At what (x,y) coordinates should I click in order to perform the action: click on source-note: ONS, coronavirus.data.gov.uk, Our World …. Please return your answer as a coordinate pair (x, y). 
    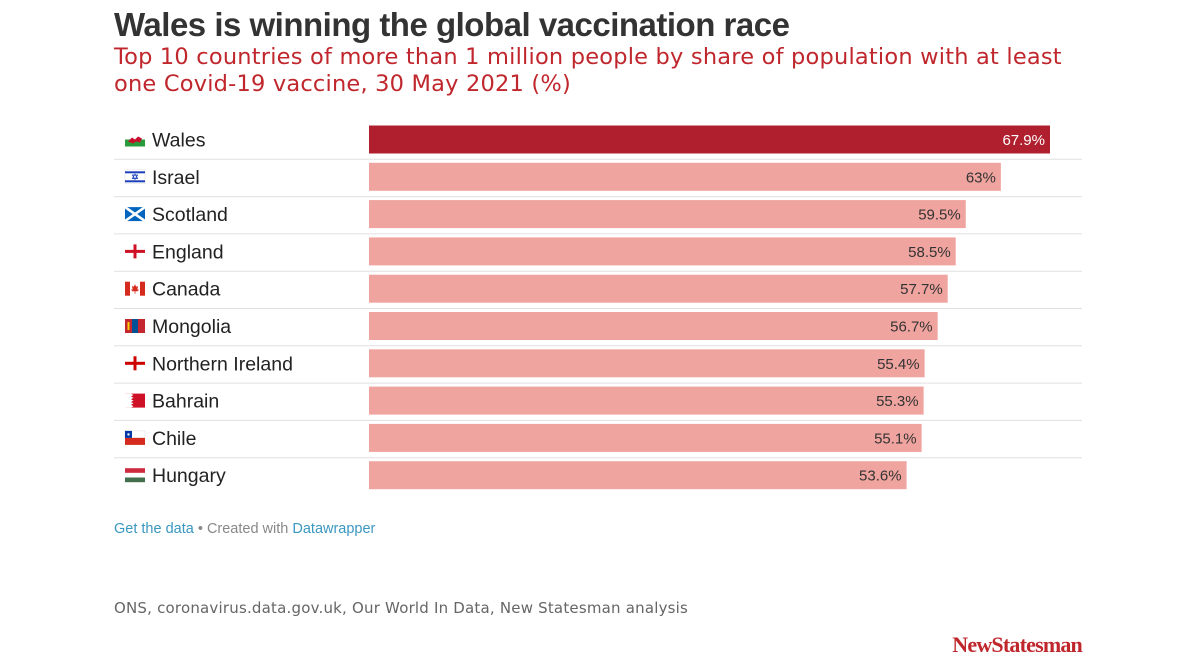
    Looking at the image, I should click on (401, 608).